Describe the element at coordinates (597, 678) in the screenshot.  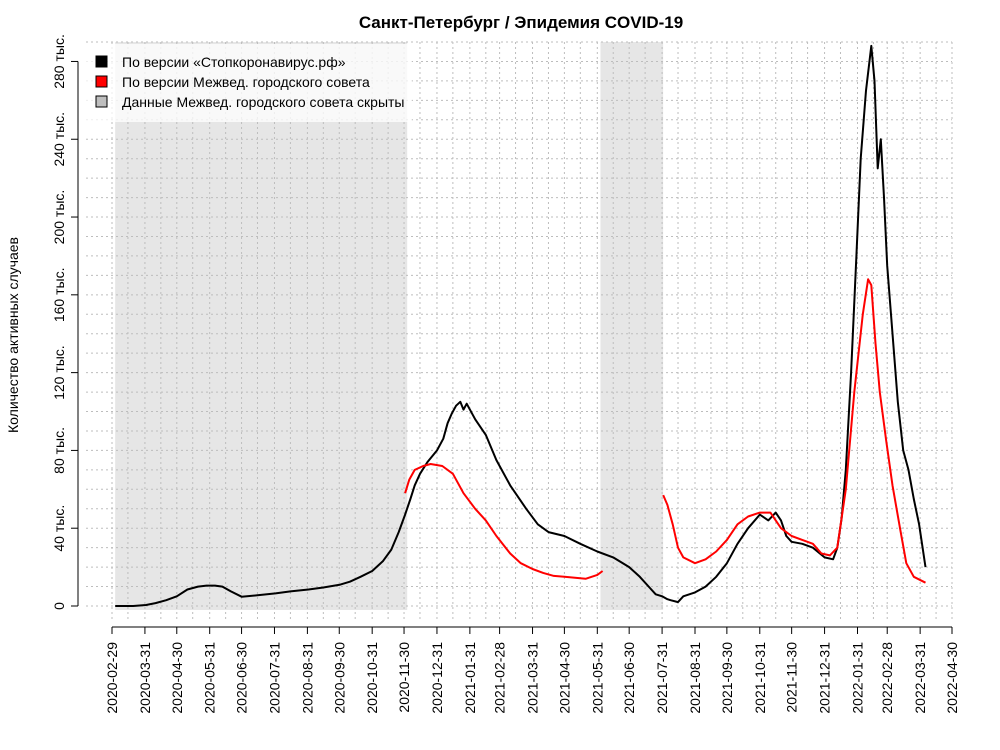
I see `x-tick-label: 2021-05-31` at that location.